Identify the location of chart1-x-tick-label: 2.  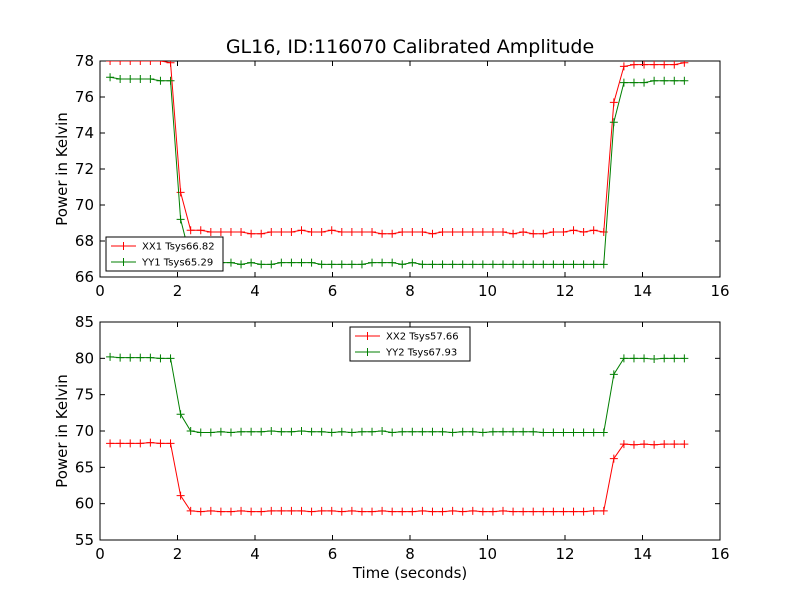
(178, 291).